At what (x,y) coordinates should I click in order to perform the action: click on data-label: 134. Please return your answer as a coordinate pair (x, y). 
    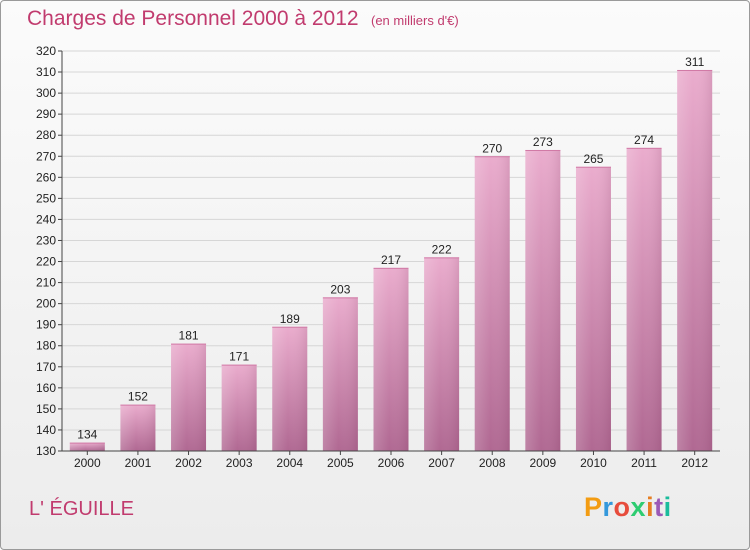
    Looking at the image, I should click on (87, 435).